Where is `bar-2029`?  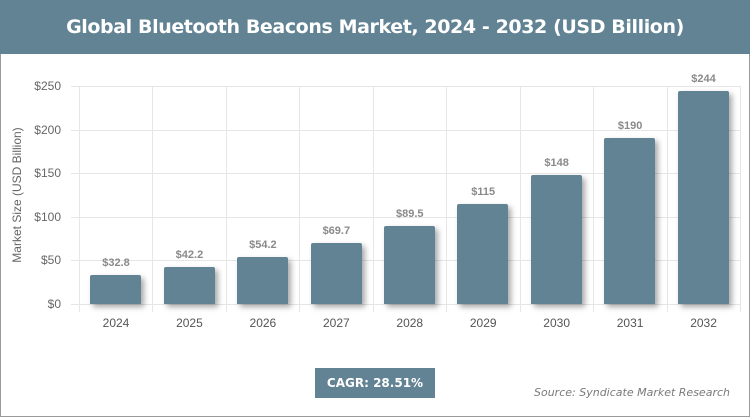
bar-2029 is located at coordinates (483, 253).